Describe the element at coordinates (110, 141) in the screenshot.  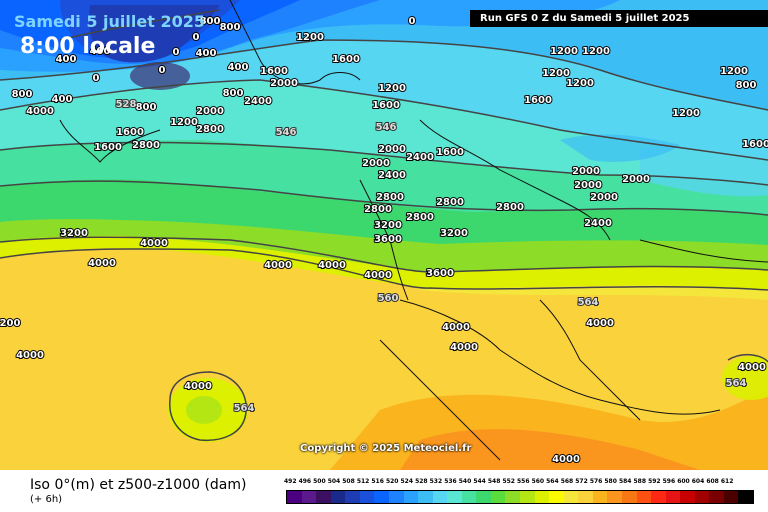
I see `coast-iceland` at that location.